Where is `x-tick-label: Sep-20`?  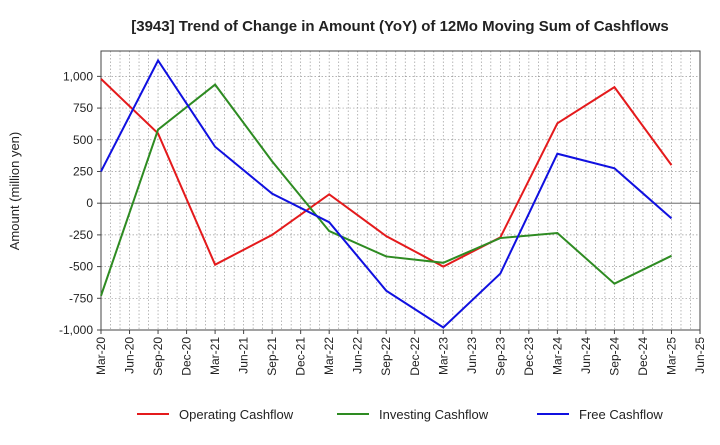
x-tick-label: Sep-20 is located at coordinates (158, 356).